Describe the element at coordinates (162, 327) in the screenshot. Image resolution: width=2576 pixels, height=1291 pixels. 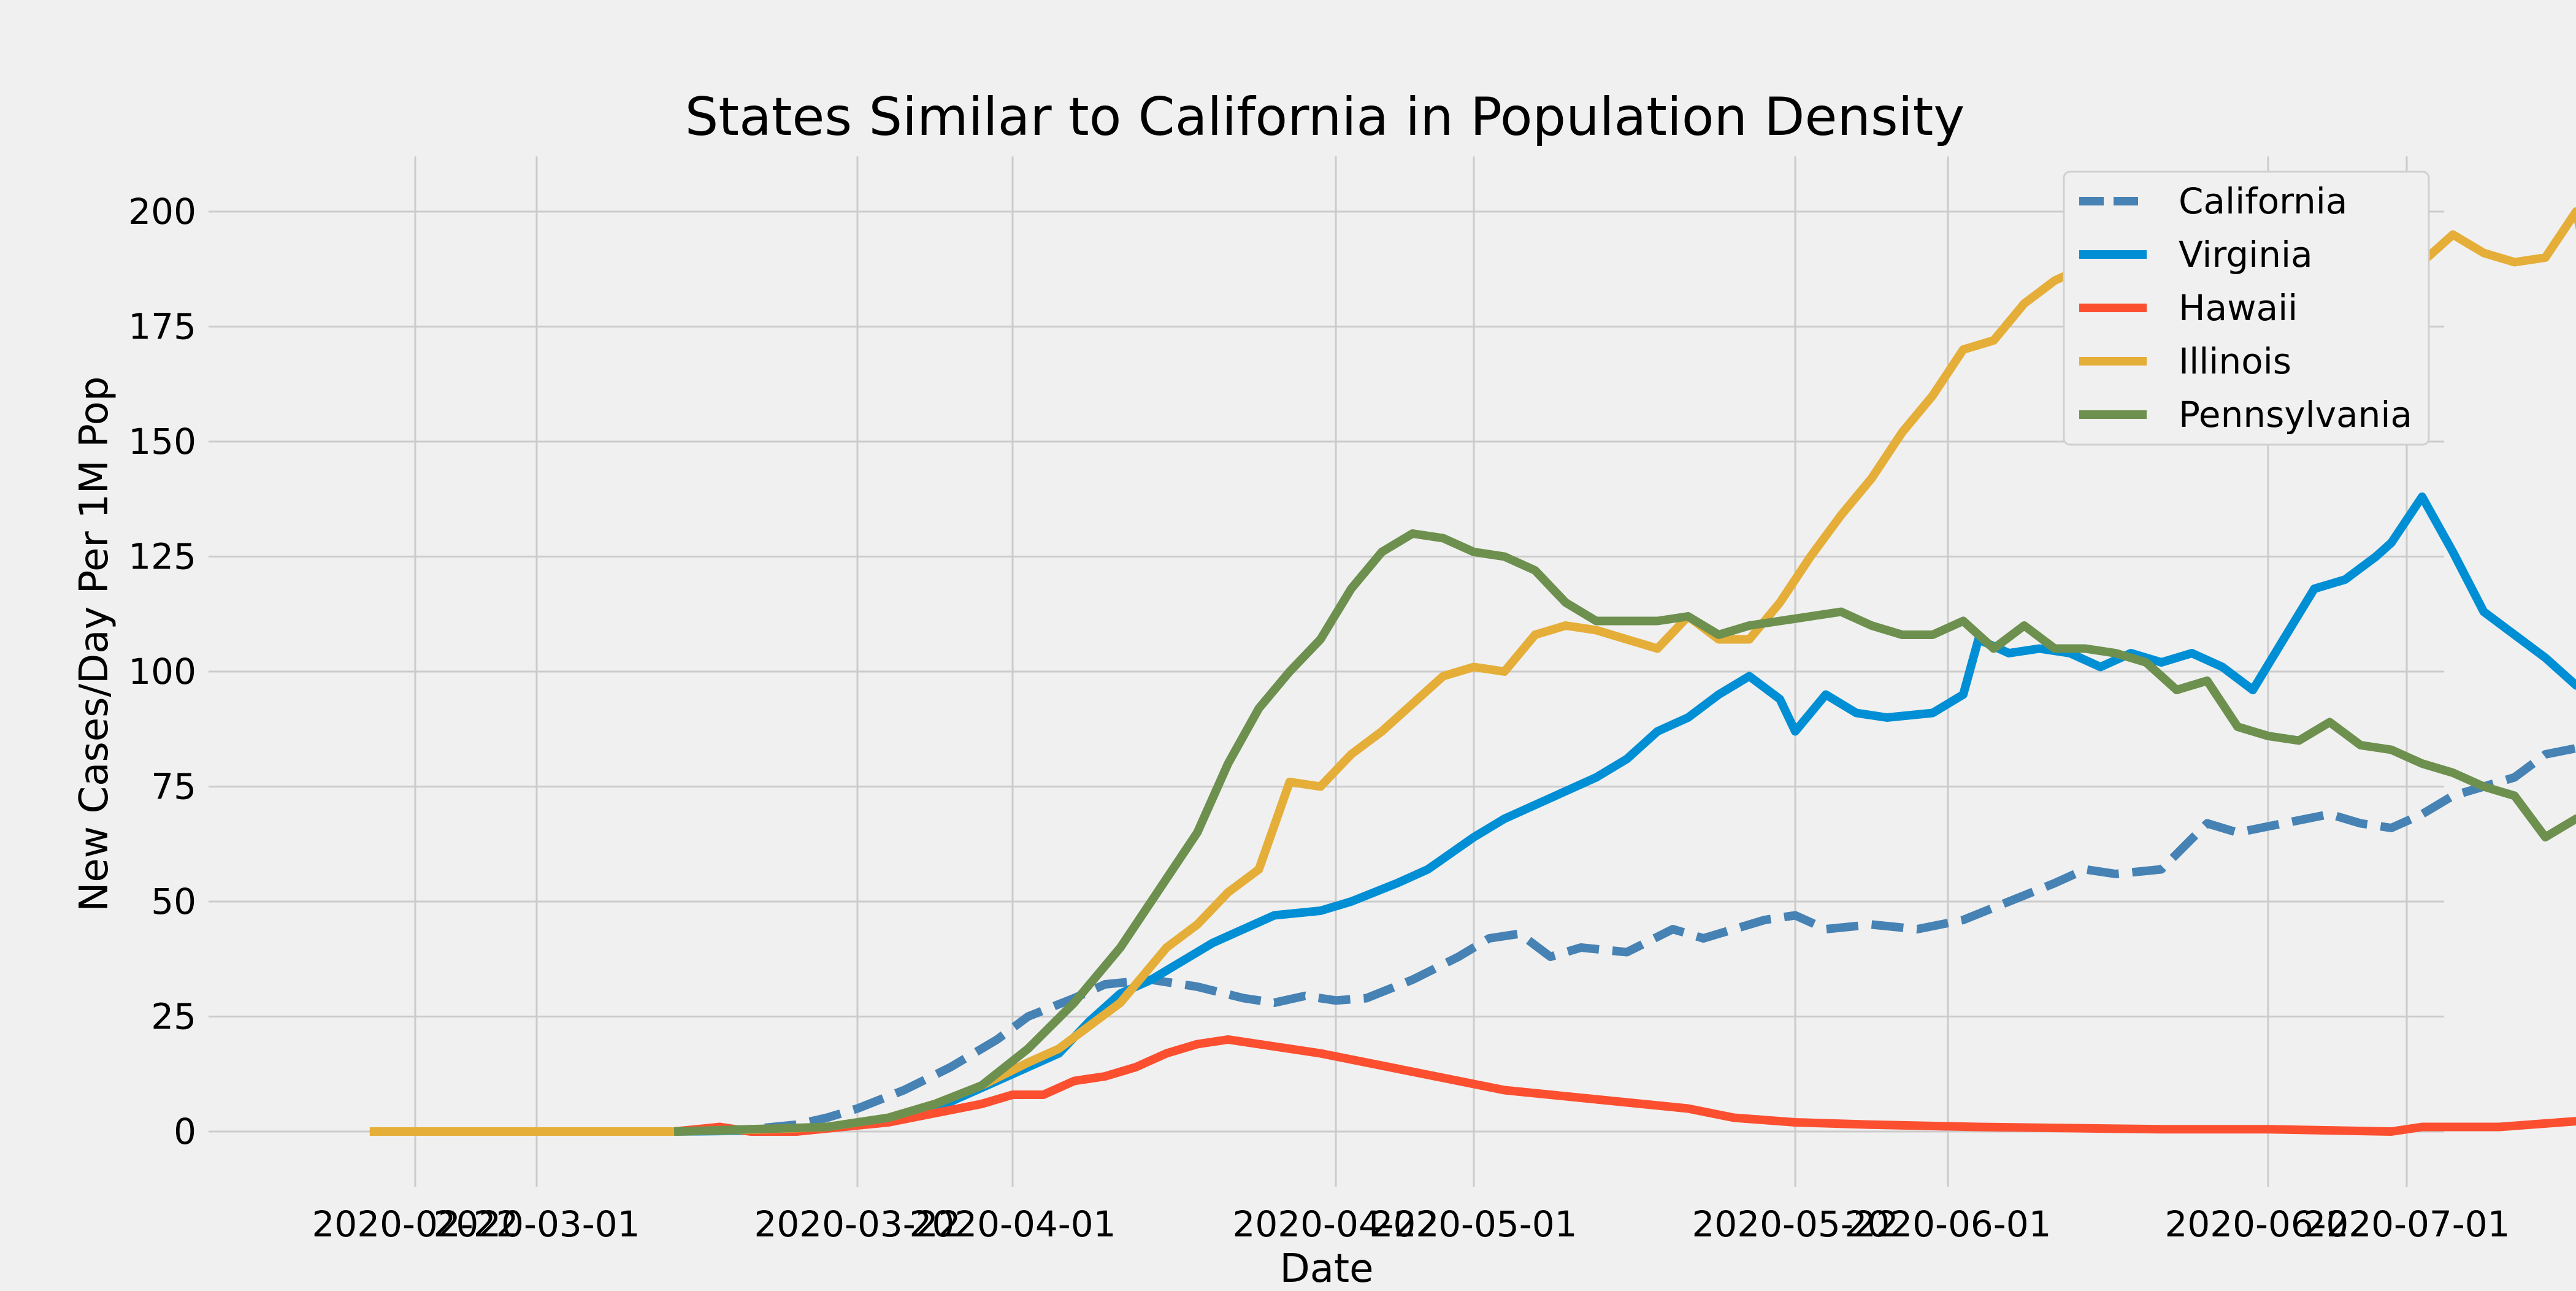
I see `y-tick-label: 175` at that location.